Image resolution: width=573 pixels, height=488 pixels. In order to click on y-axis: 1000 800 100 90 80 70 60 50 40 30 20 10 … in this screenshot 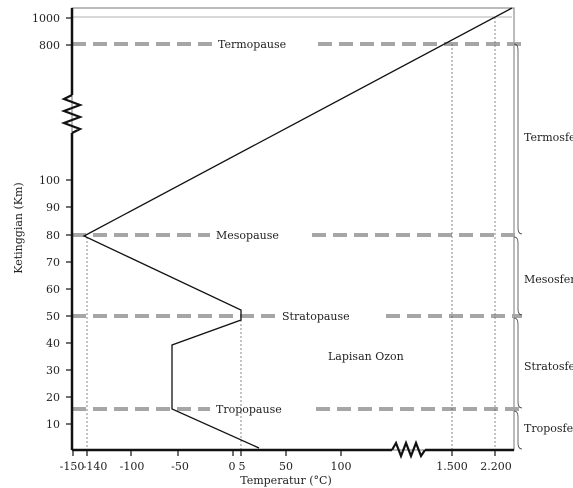, I will do `click(48, 229)`.